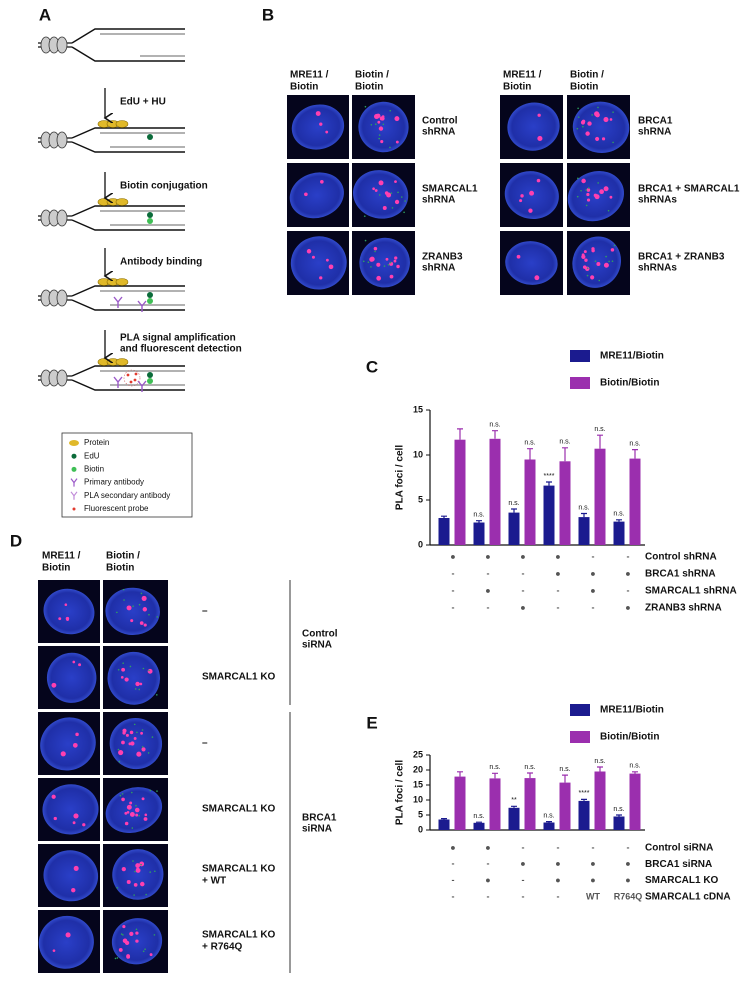 The image size is (751, 984). I want to click on fork-diagram, so click(111, 136).